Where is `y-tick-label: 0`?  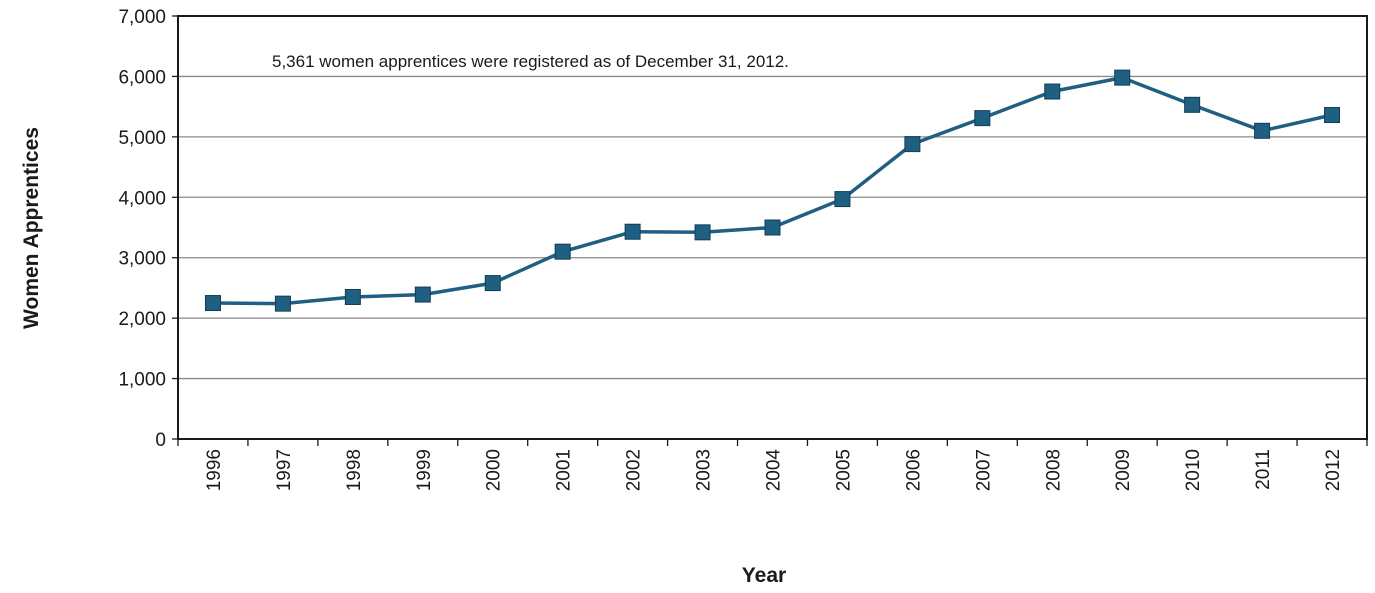 y-tick-label: 0 is located at coordinates (160, 440).